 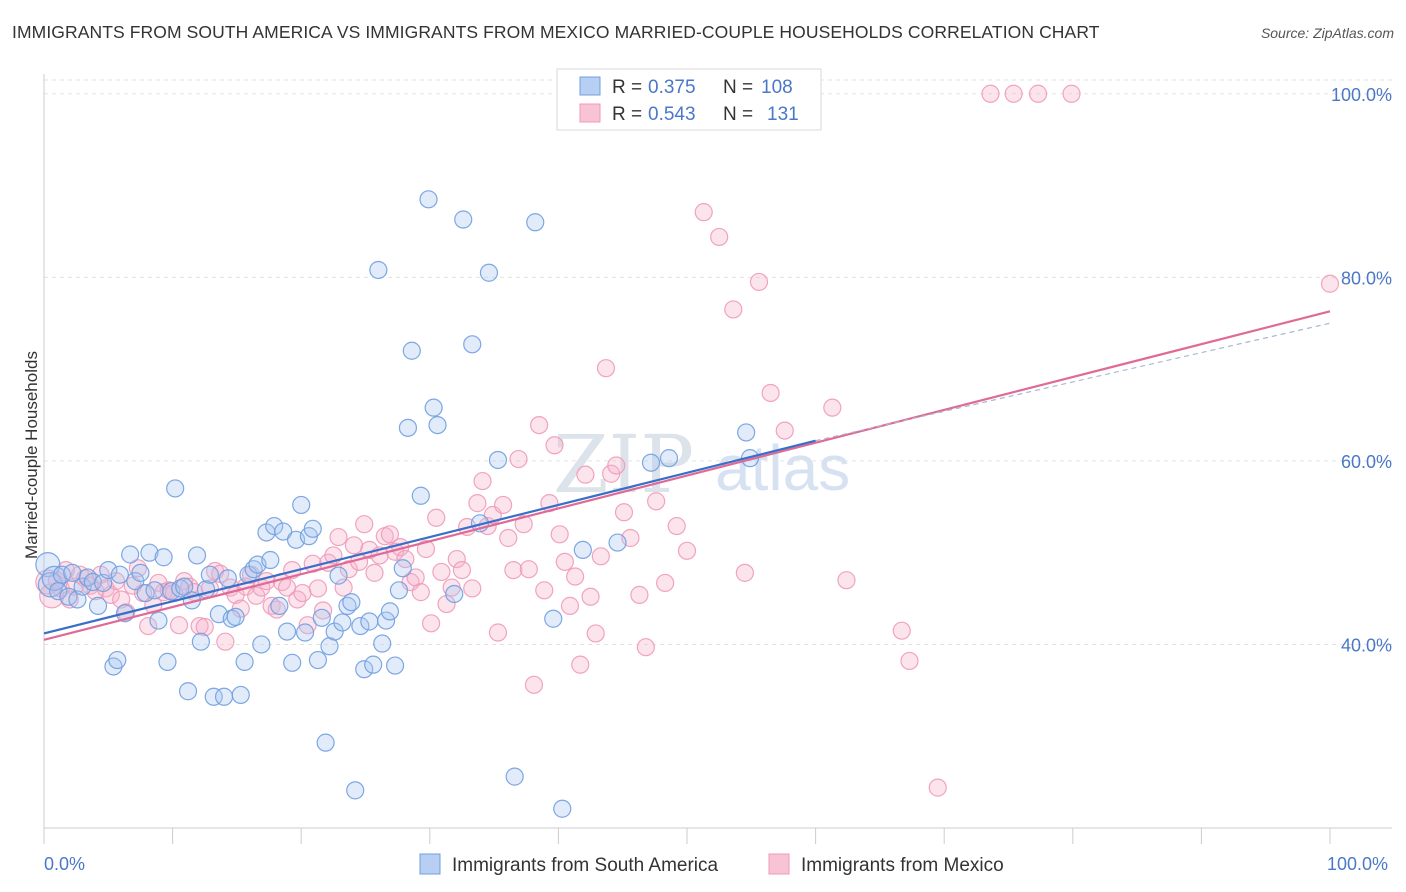 What do you see at coordinates (1073, 382) in the screenshot?
I see `trend-line-south-america-extension` at bounding box center [1073, 382].